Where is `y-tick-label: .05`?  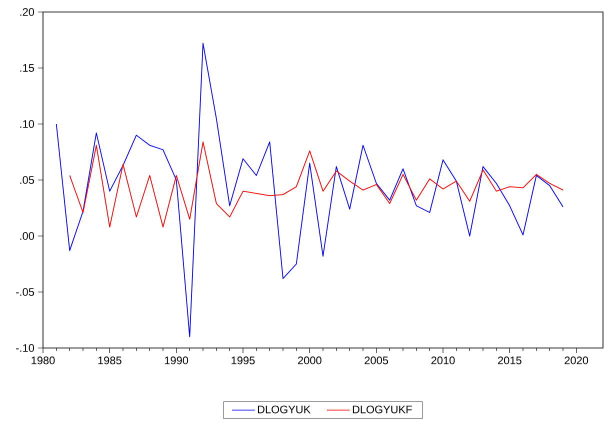 y-tick-label: .05 is located at coordinates (27, 180).